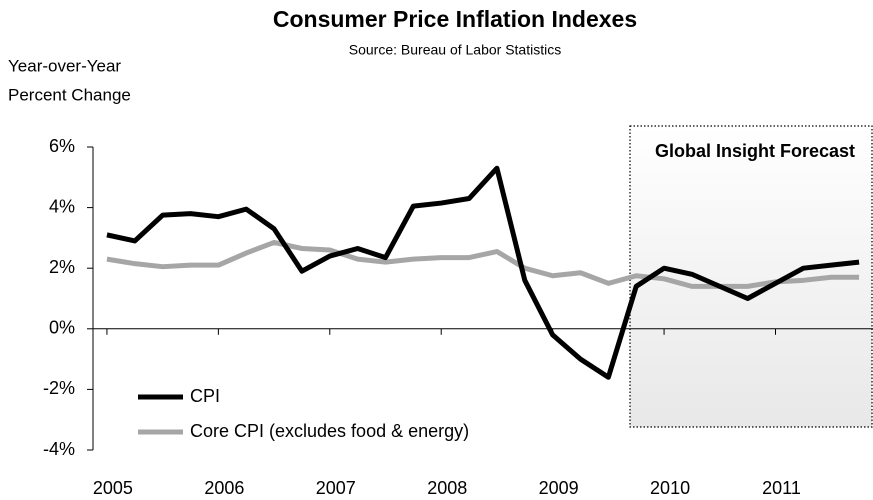 This screenshot has height=500, width=873. Describe the element at coordinates (559, 488) in the screenshot. I see `x-tick-label: 2009` at that location.